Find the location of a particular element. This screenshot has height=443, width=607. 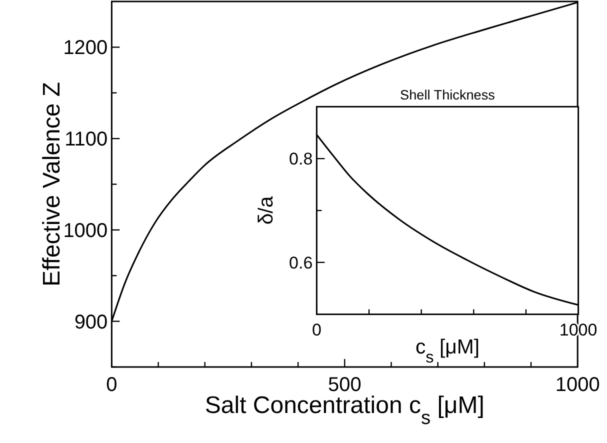

y-axis-title: Effective Valence Z is located at coordinates (52, 184).